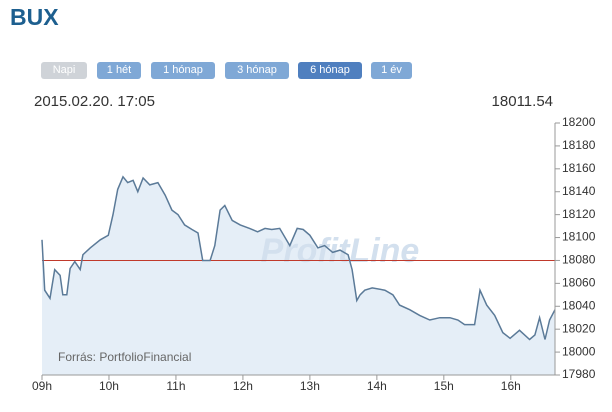  I want to click on x-tick-label: 16h, so click(511, 386).